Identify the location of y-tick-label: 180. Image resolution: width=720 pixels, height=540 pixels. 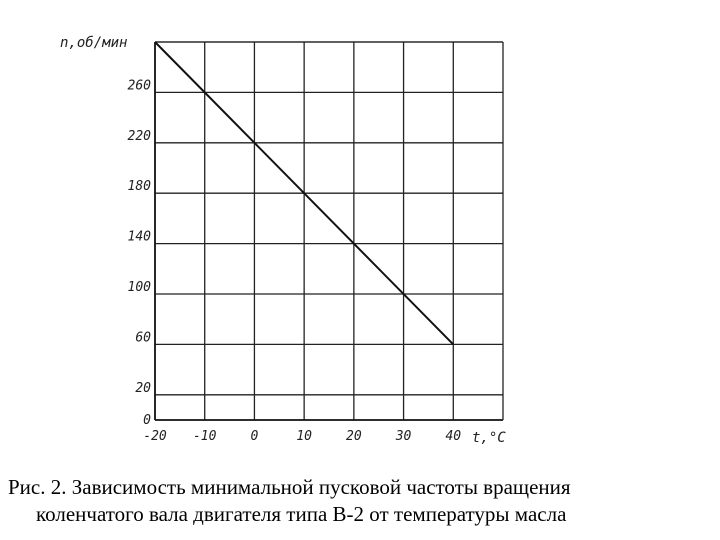
(140, 186).